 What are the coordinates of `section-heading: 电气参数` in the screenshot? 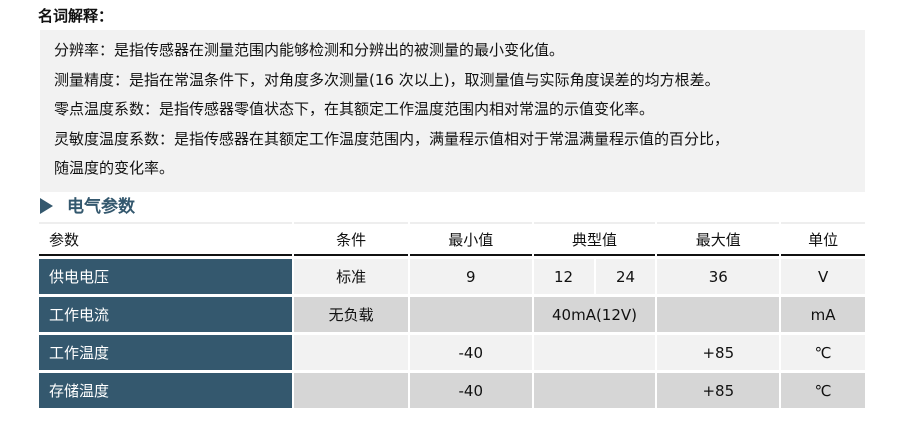 It's located at (87, 204).